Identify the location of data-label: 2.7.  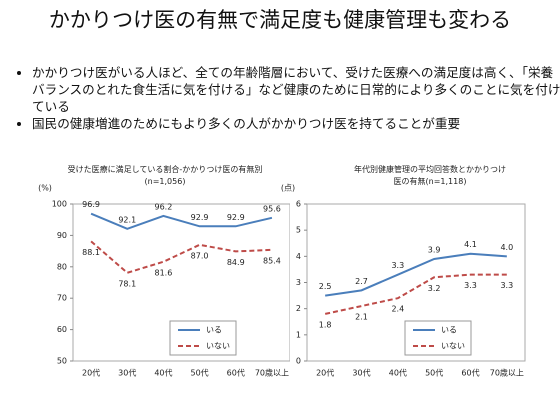
(361, 281).